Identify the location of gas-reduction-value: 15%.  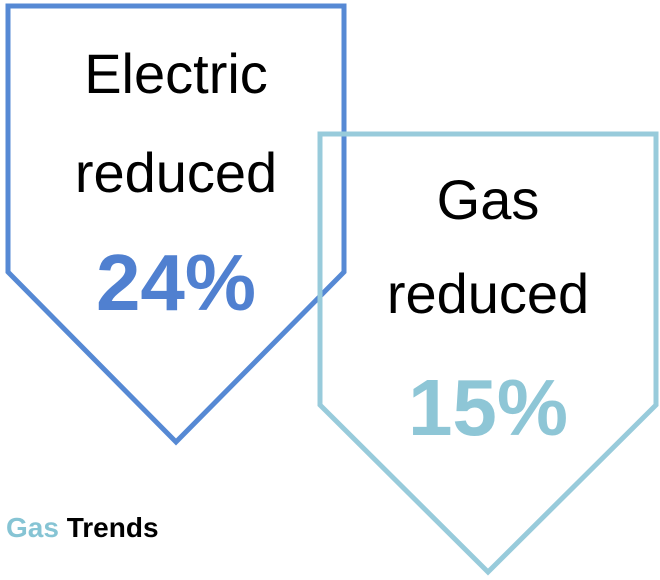
(488, 407).